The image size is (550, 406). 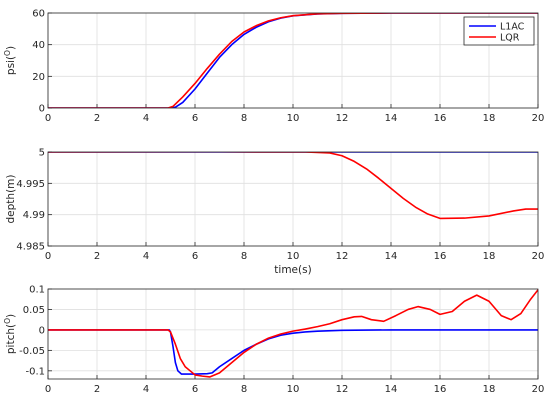 What do you see at coordinates (32, 351) in the screenshot?
I see `y-tick-label: -0.05` at bounding box center [32, 351].